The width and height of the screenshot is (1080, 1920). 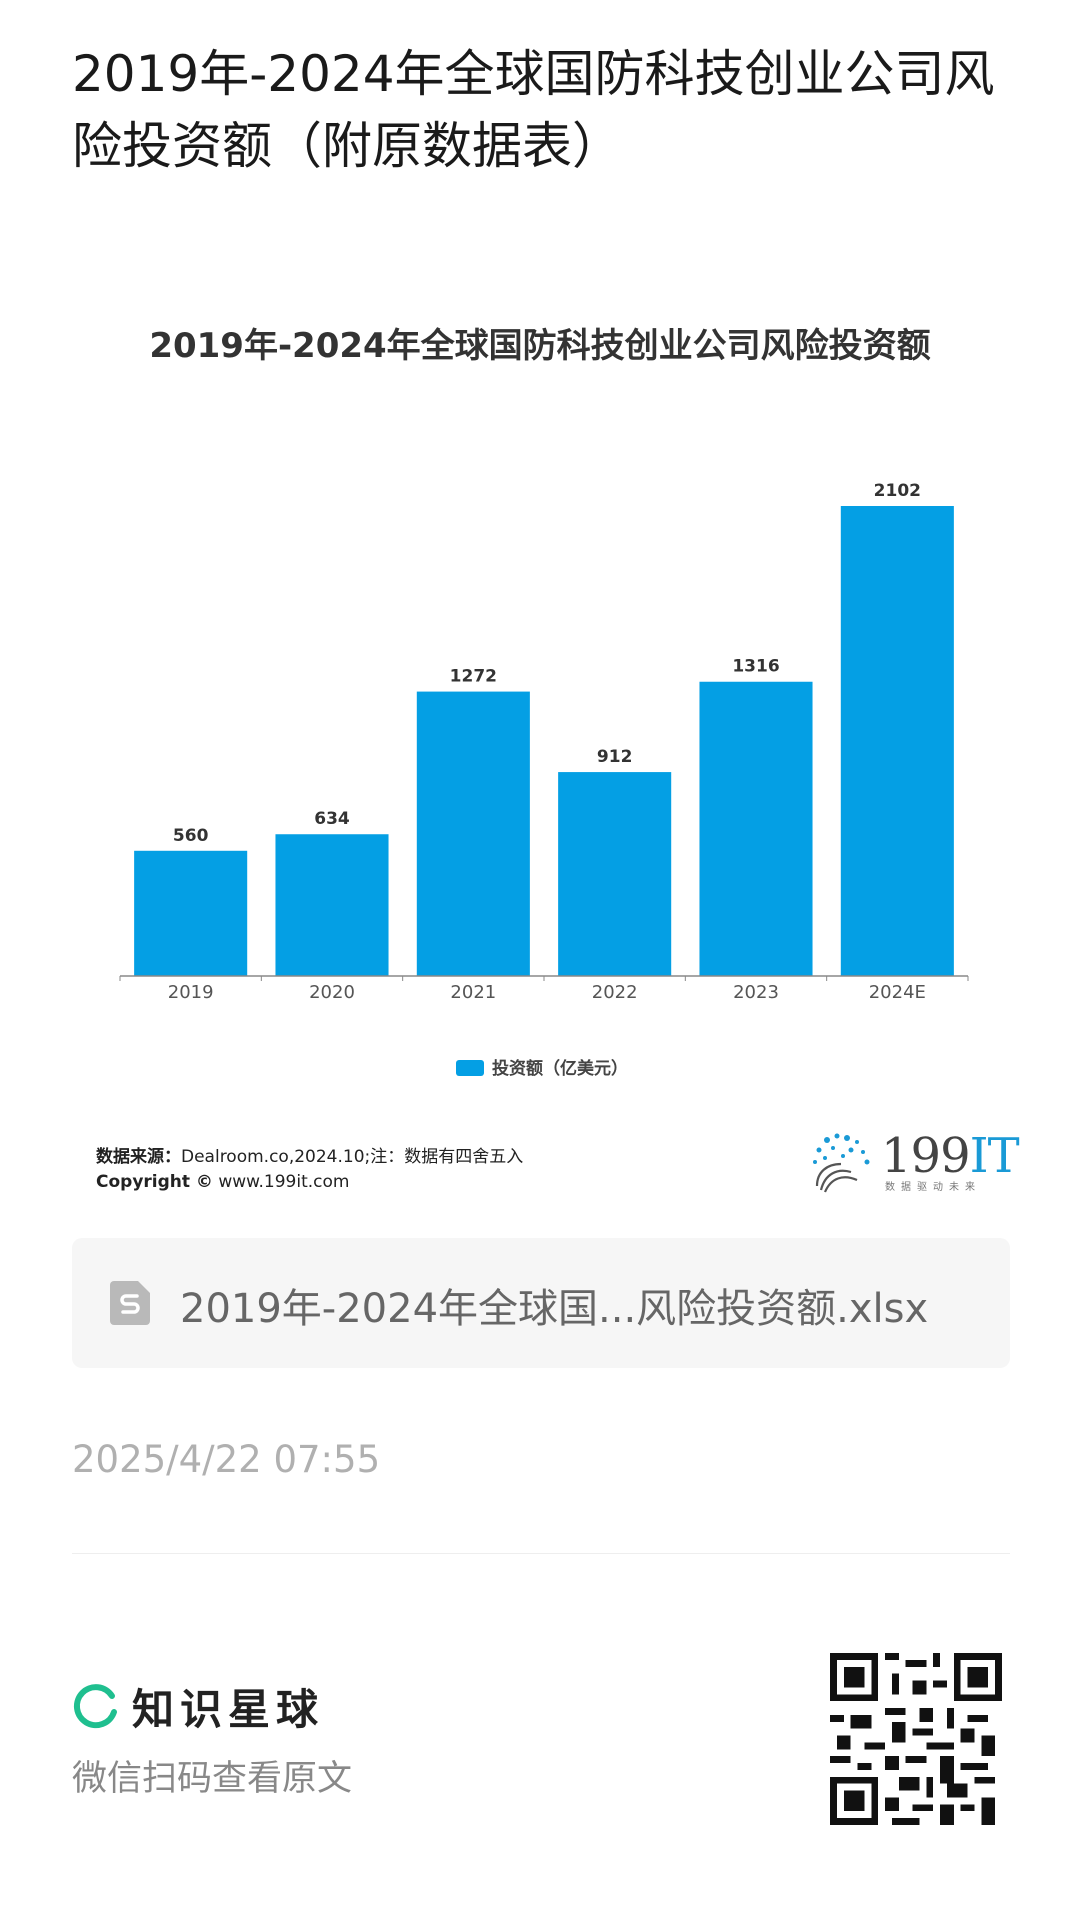 What do you see at coordinates (755, 667) in the screenshot?
I see `data-label-2023: 1316` at bounding box center [755, 667].